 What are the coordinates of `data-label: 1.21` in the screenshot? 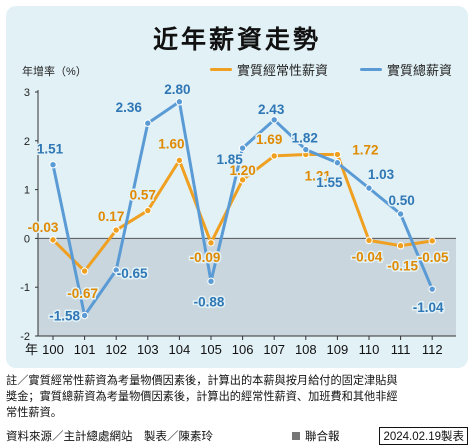 It's located at (318, 175).